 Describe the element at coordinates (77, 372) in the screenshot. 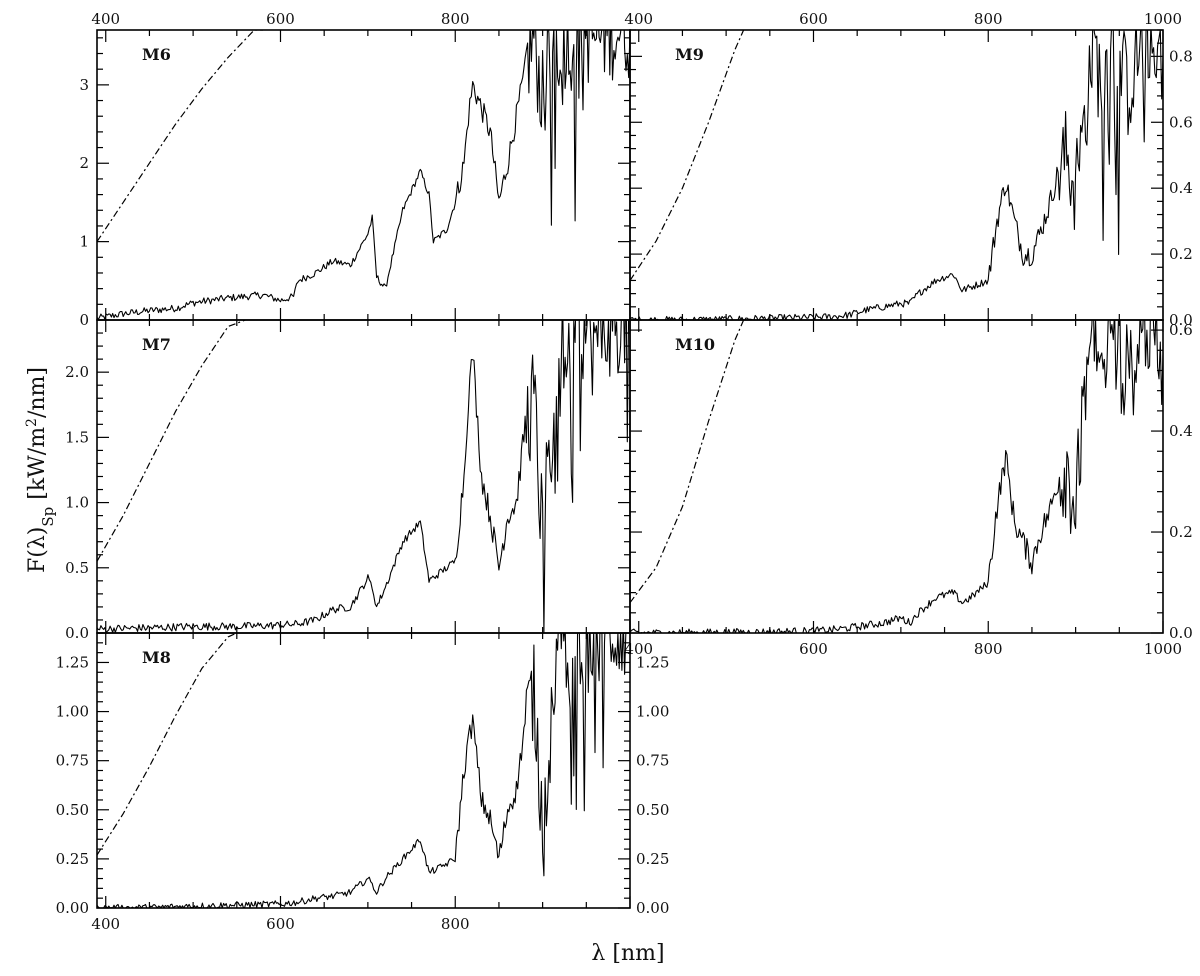

I see `y-tick-label: 2.0` at that location.